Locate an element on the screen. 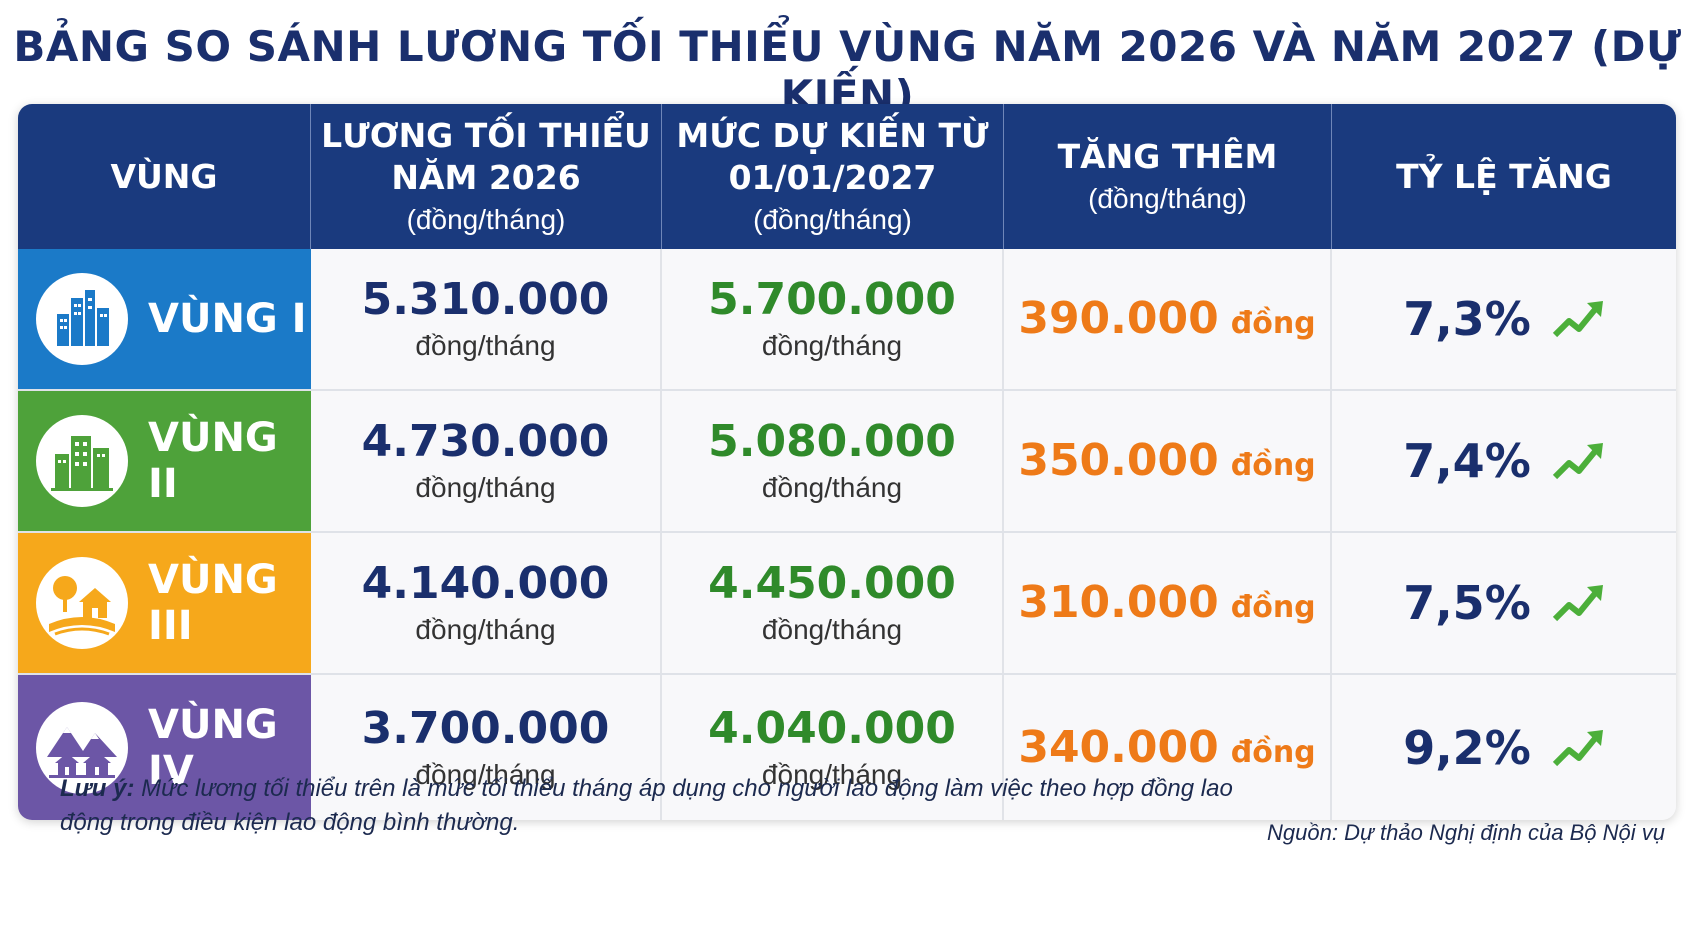 This screenshot has height=928, width=1695. increase-cell: 350.000 đồng is located at coordinates (1168, 461).